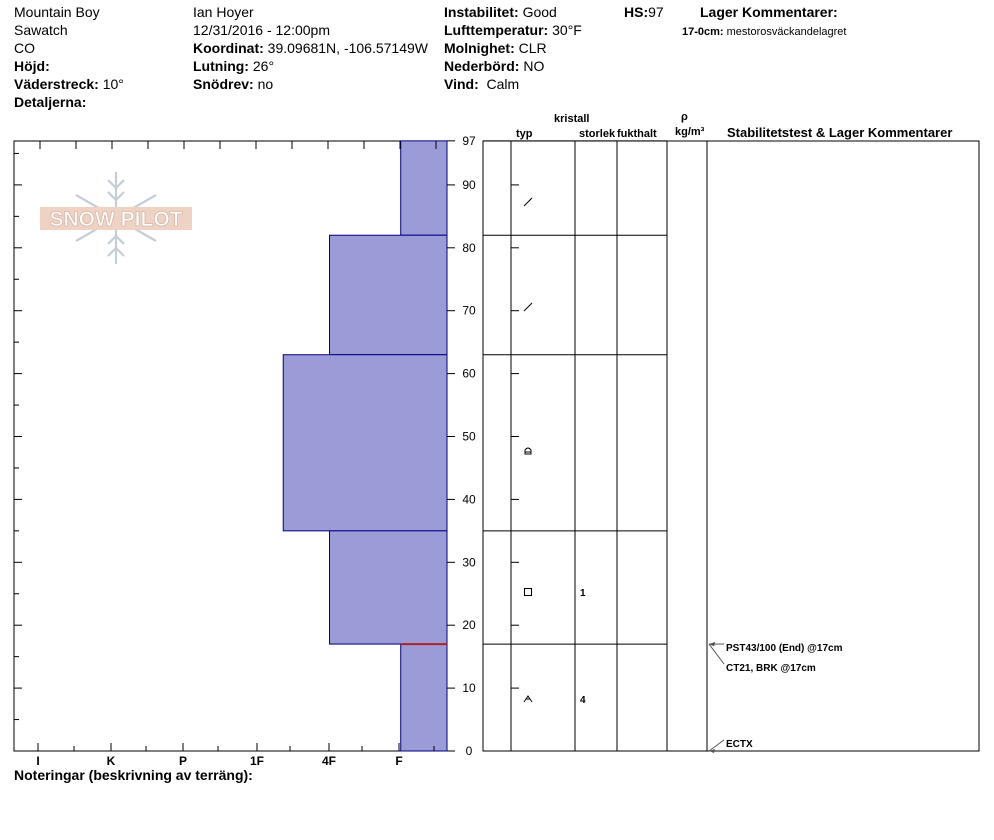  I want to click on cloud-label: Molnighet:, so click(479, 48).